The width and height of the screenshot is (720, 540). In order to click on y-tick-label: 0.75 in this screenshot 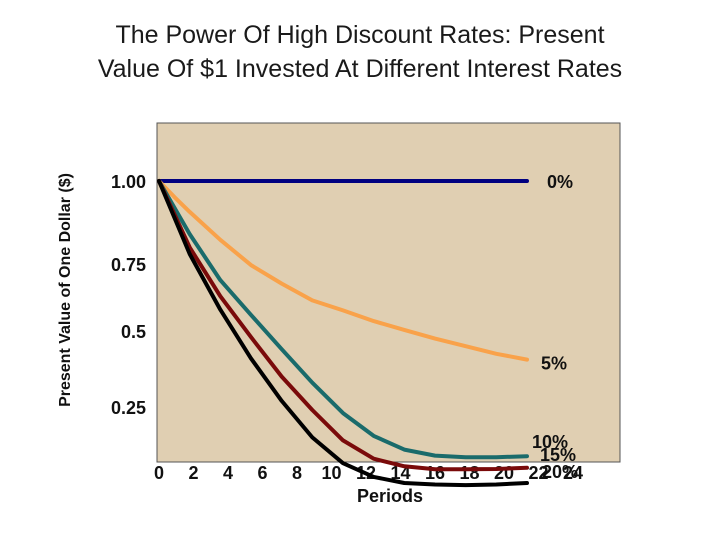, I will do `click(128, 265)`.